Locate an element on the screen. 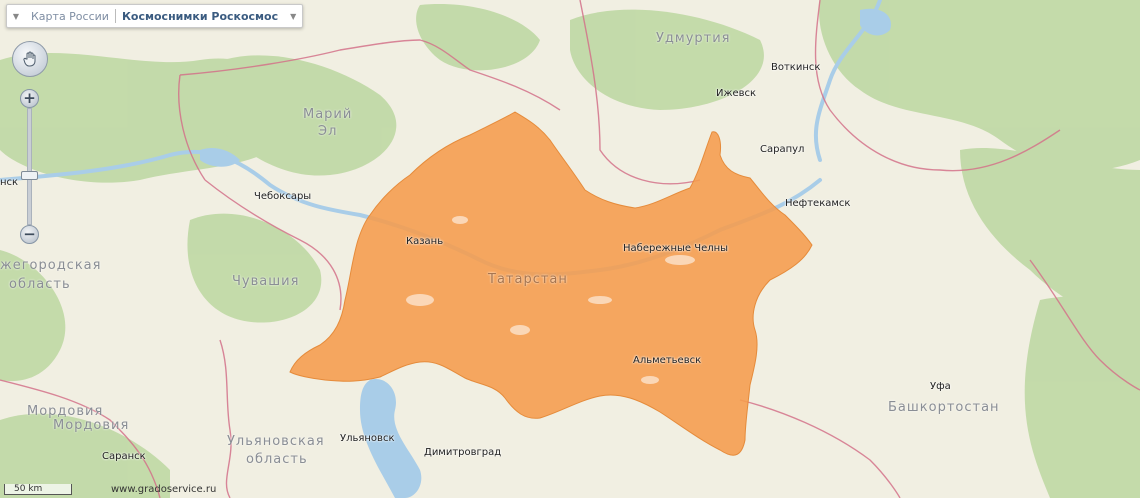  credit-link: www.gradoservice.ru is located at coordinates (164, 489).